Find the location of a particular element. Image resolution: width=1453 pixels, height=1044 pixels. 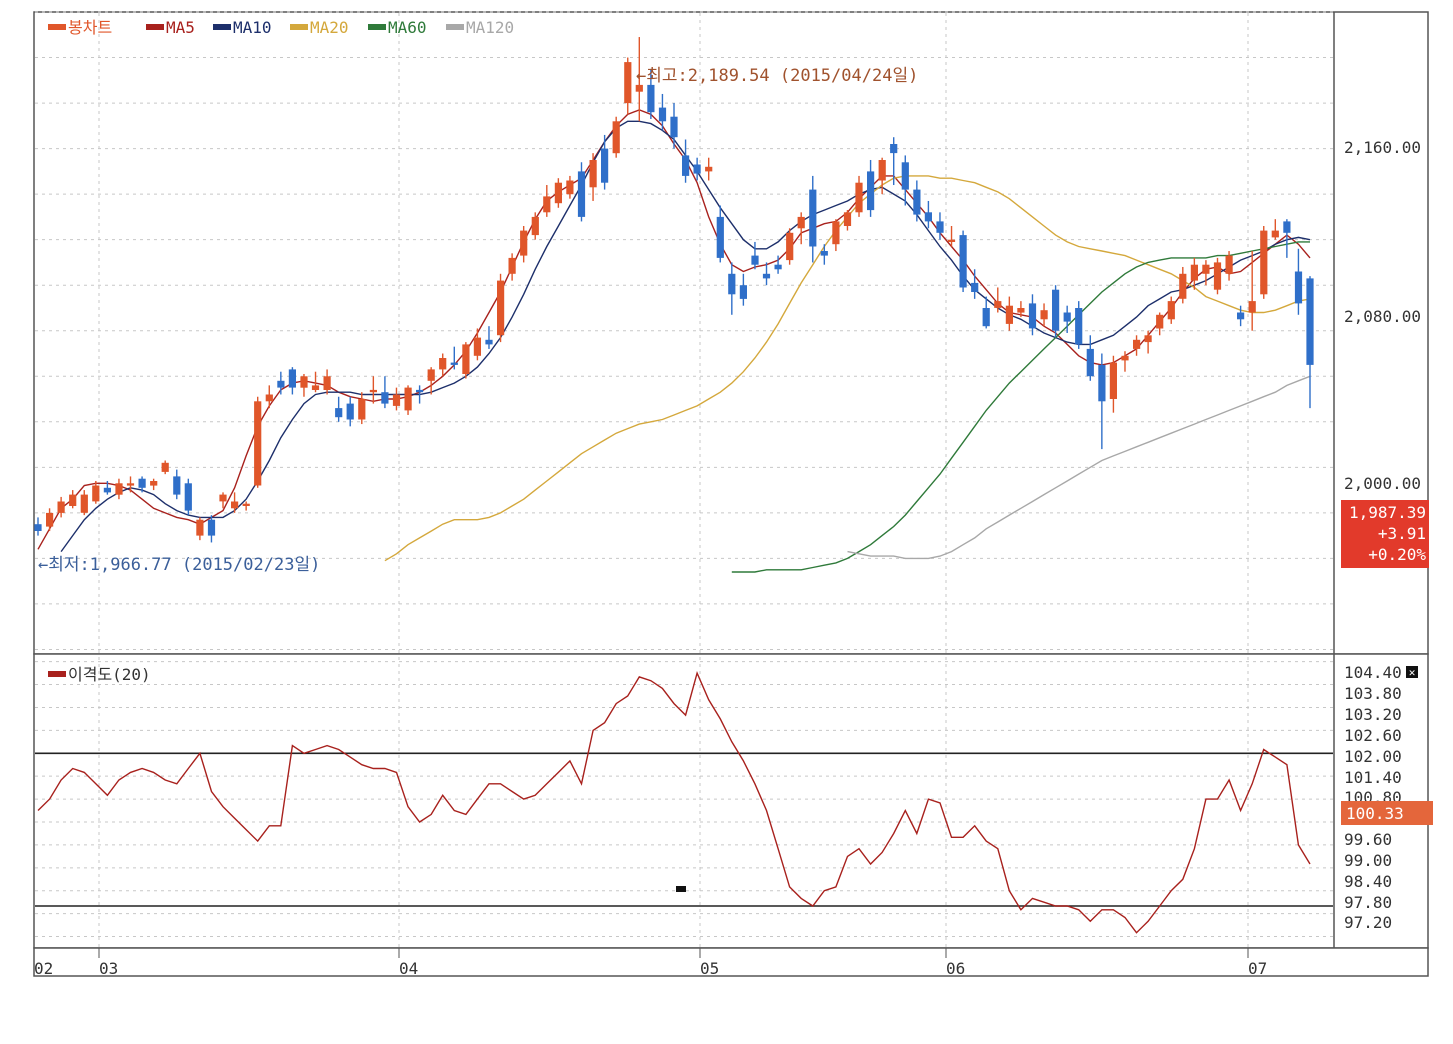

current-price-background is located at coordinates (1385, 534).